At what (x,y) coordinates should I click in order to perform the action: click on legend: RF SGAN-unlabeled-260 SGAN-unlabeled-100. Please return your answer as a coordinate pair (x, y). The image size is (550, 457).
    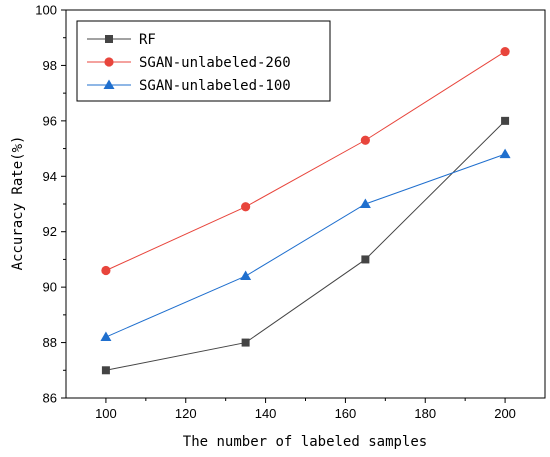
    Looking at the image, I should click on (203, 61).